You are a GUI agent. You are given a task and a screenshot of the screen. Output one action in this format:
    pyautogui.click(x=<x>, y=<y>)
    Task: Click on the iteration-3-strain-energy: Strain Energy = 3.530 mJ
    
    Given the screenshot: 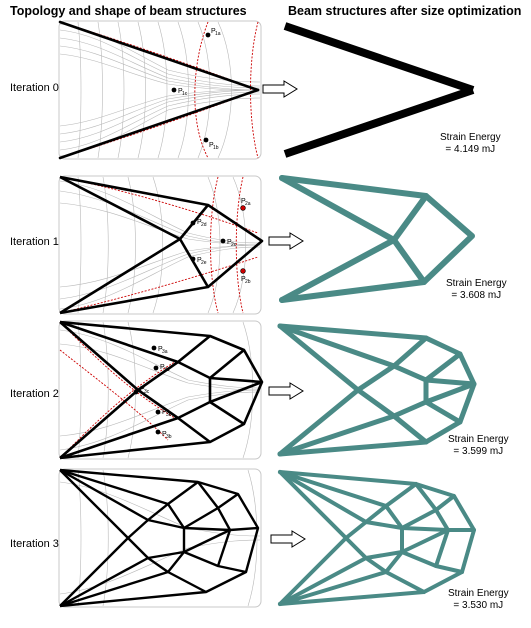 What is the action you would take?
    pyautogui.click(x=478, y=600)
    